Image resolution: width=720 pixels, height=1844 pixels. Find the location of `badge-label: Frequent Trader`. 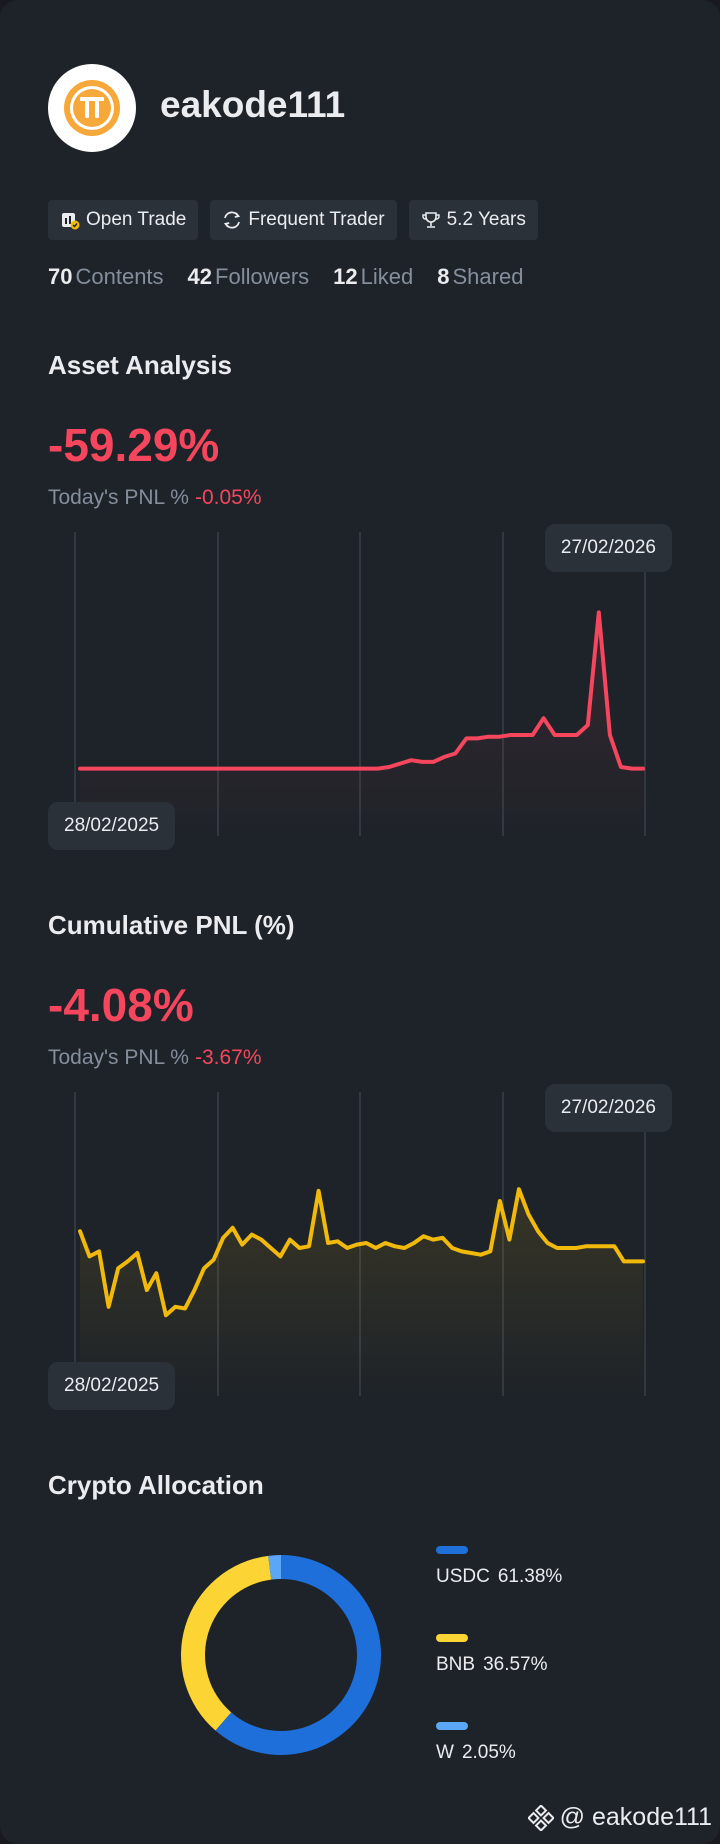

badge-label: Frequent Trader is located at coordinates (316, 219).